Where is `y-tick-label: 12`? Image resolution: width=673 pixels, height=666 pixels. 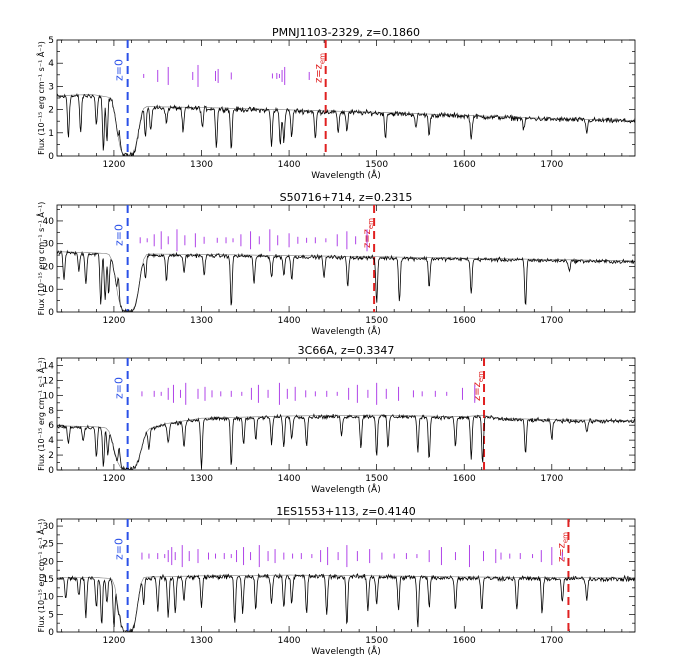 y-tick-label: 12 is located at coordinates (48, 381).